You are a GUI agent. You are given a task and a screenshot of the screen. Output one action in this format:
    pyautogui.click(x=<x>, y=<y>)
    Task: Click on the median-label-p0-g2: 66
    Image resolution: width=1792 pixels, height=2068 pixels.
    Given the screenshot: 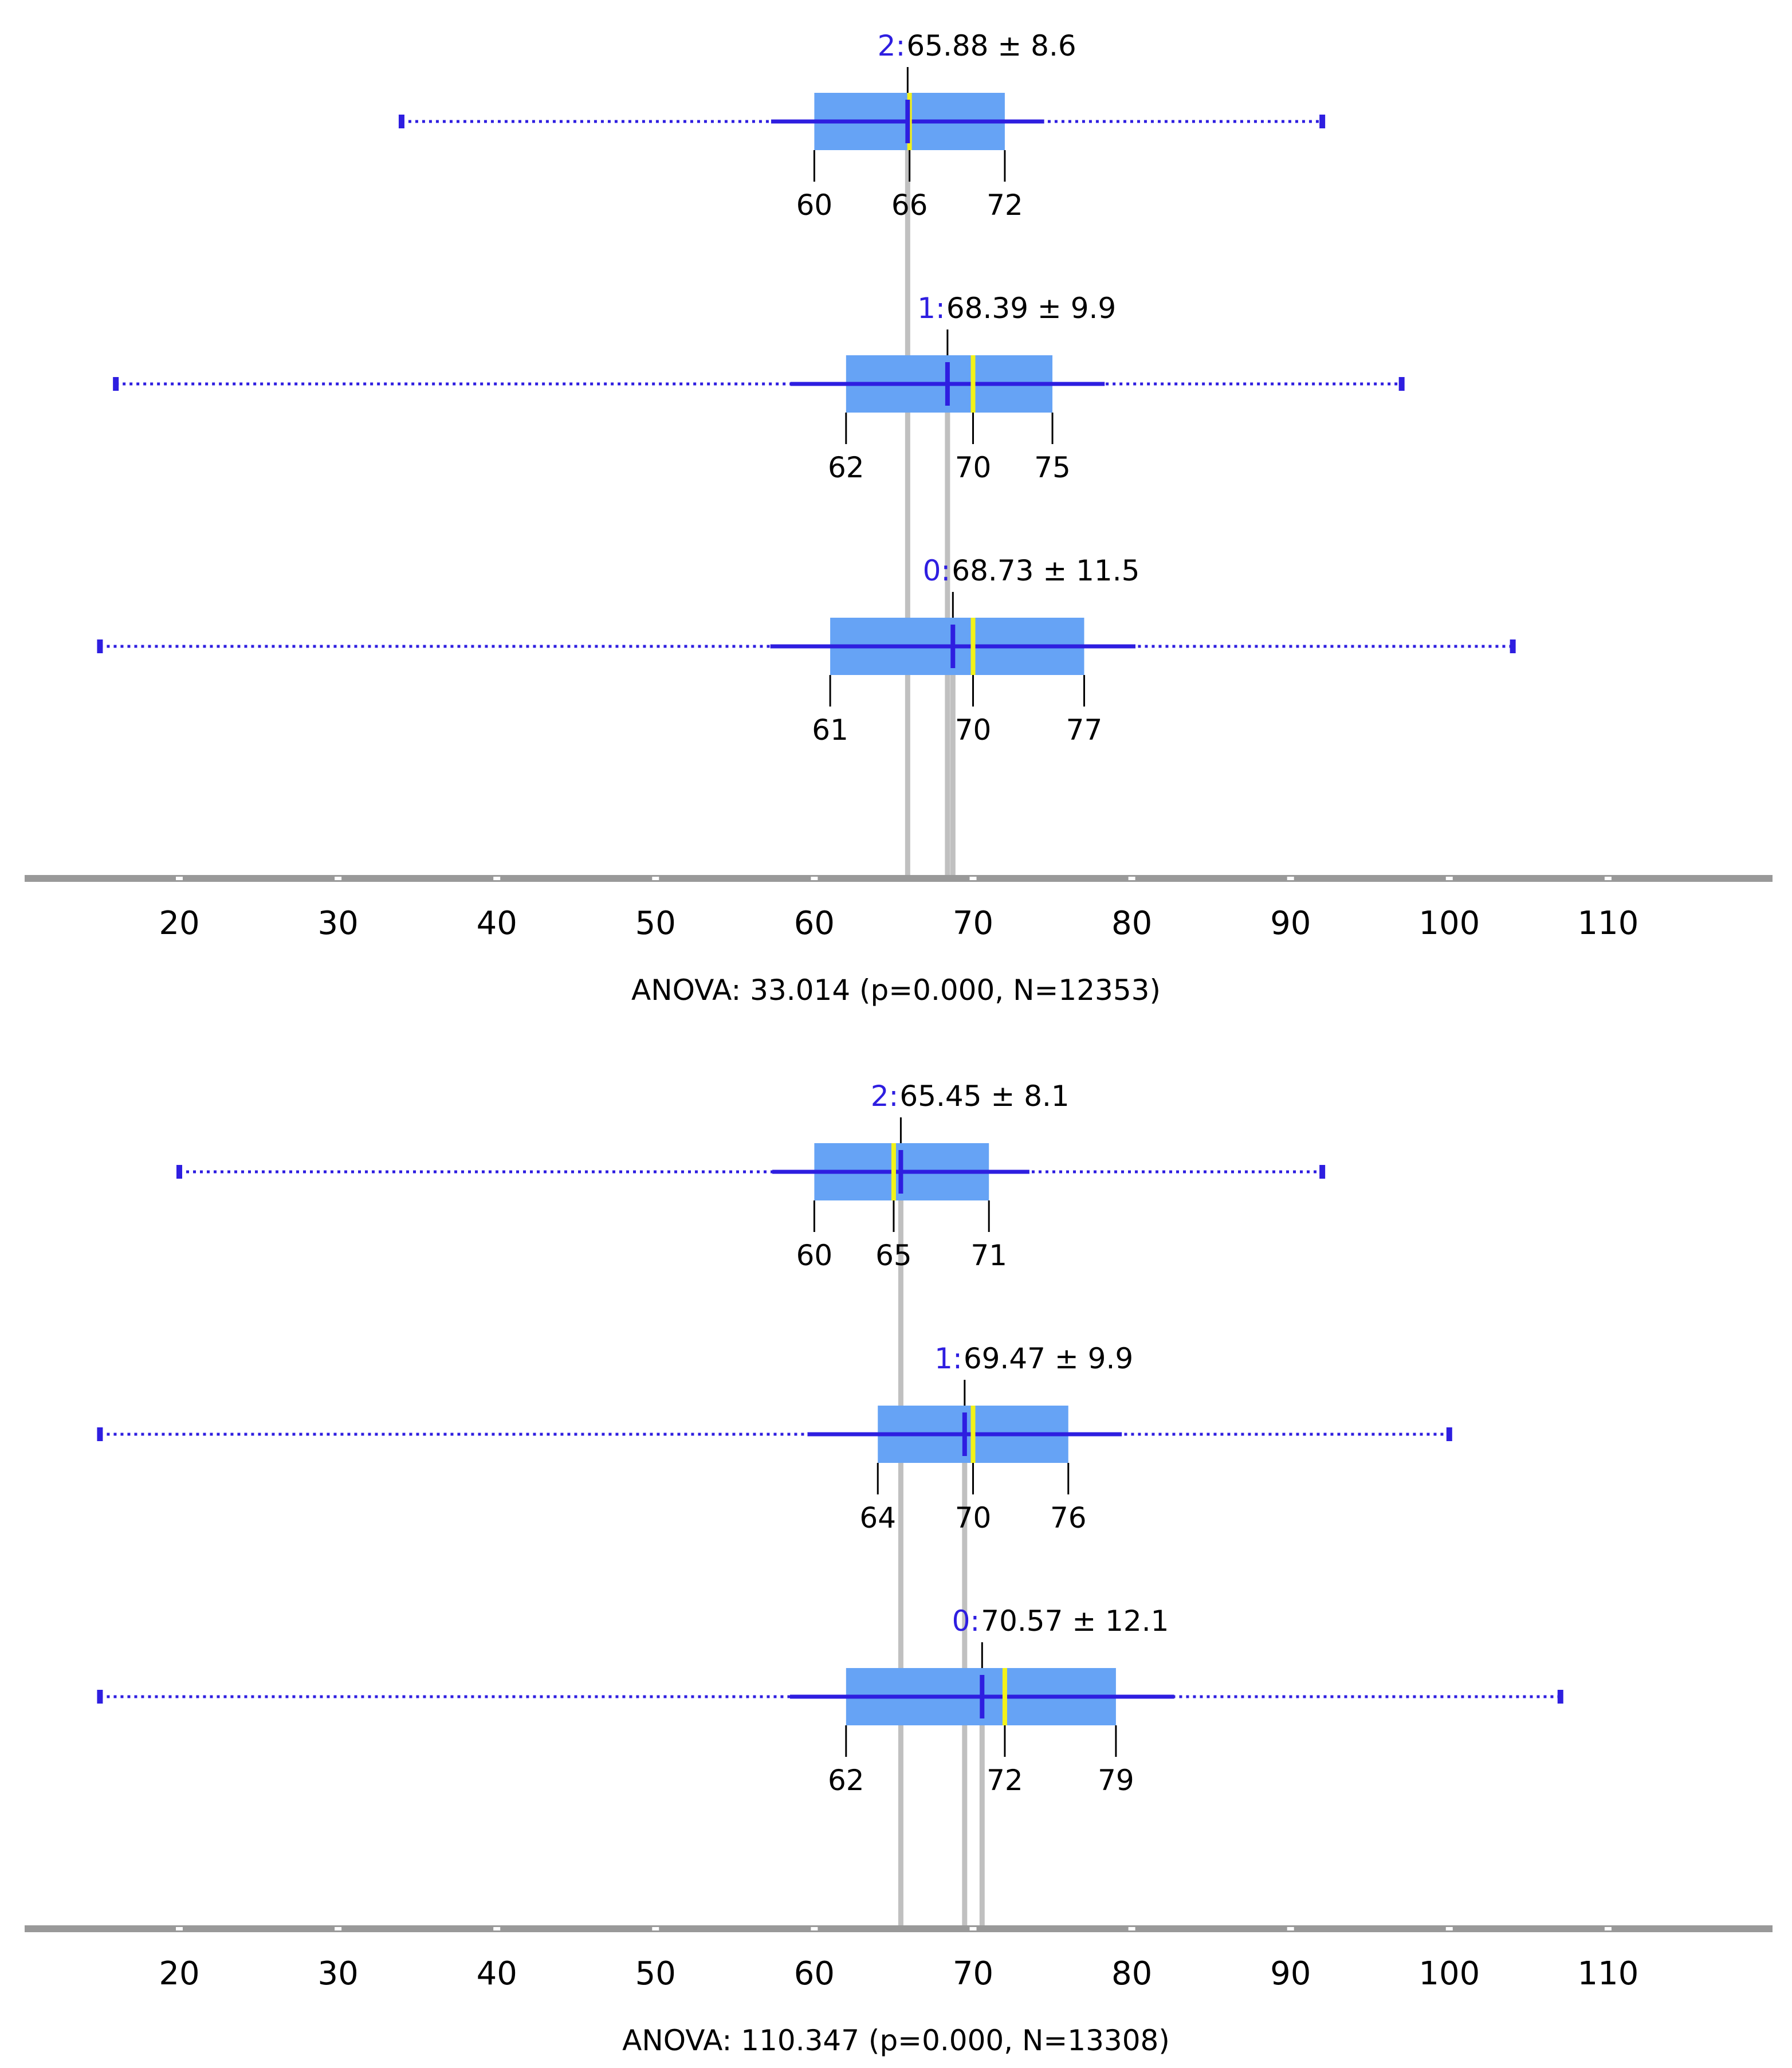 What is the action you would take?
    pyautogui.click(x=909, y=206)
    